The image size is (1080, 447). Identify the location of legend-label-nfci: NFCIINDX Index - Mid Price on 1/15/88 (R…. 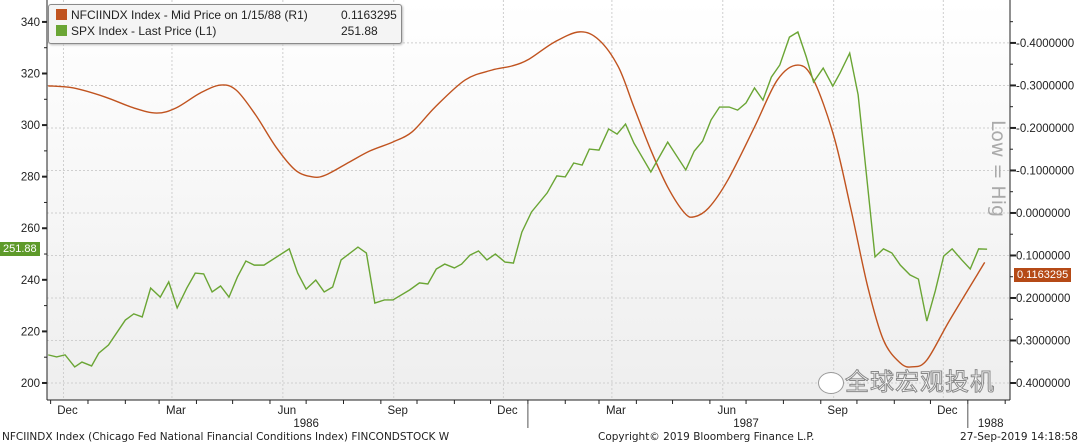
(189, 15).